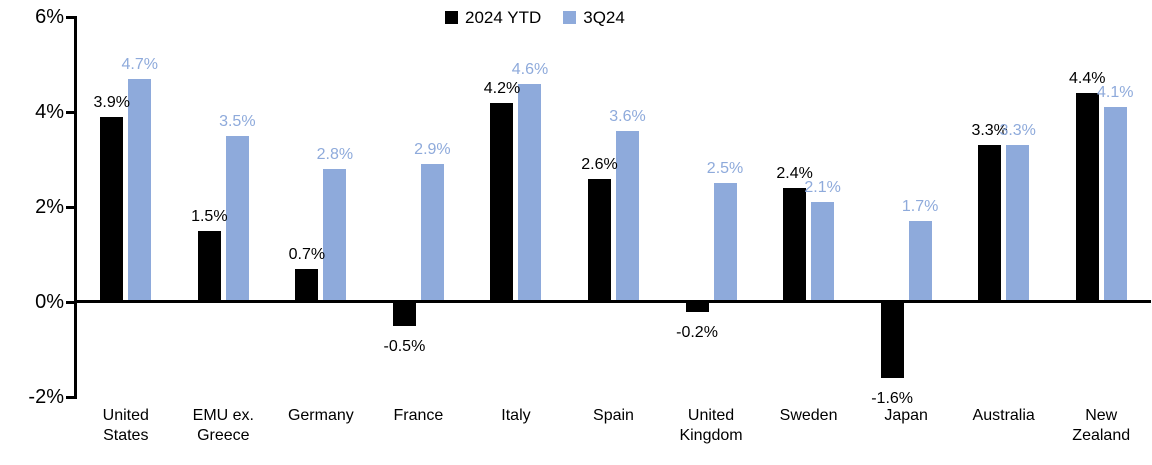 Image resolution: width=1152 pixels, height=465 pixels. Describe the element at coordinates (237, 121) in the screenshot. I see `data-label-3q24-emu-ex-greece: 3.5%` at that location.